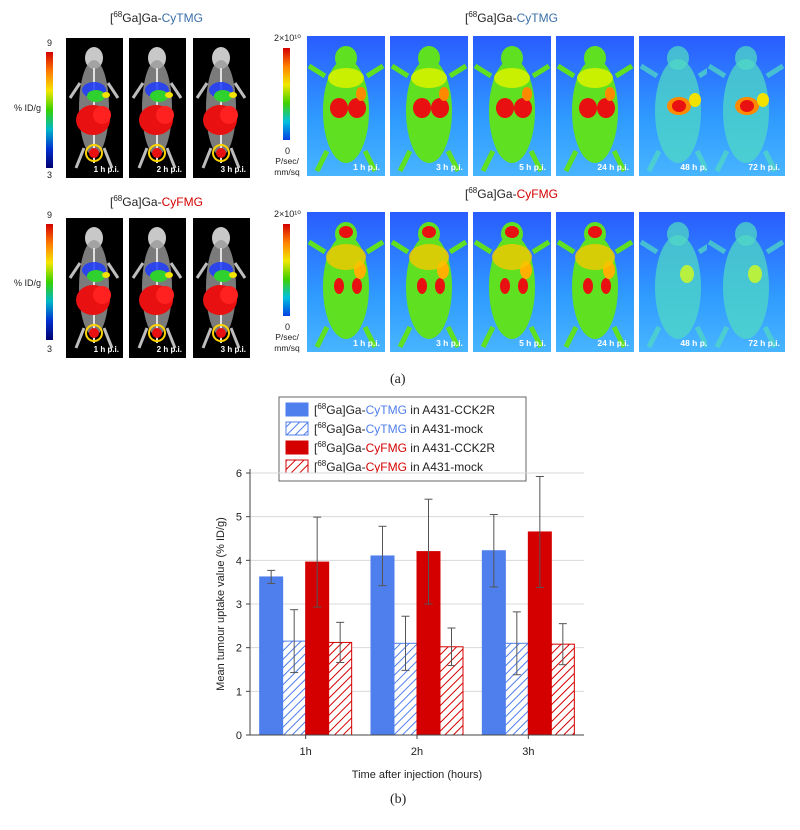 The width and height of the screenshot is (800, 830). I want to click on cyfmg-optical-image: 48 h p.i., so click(678, 282).